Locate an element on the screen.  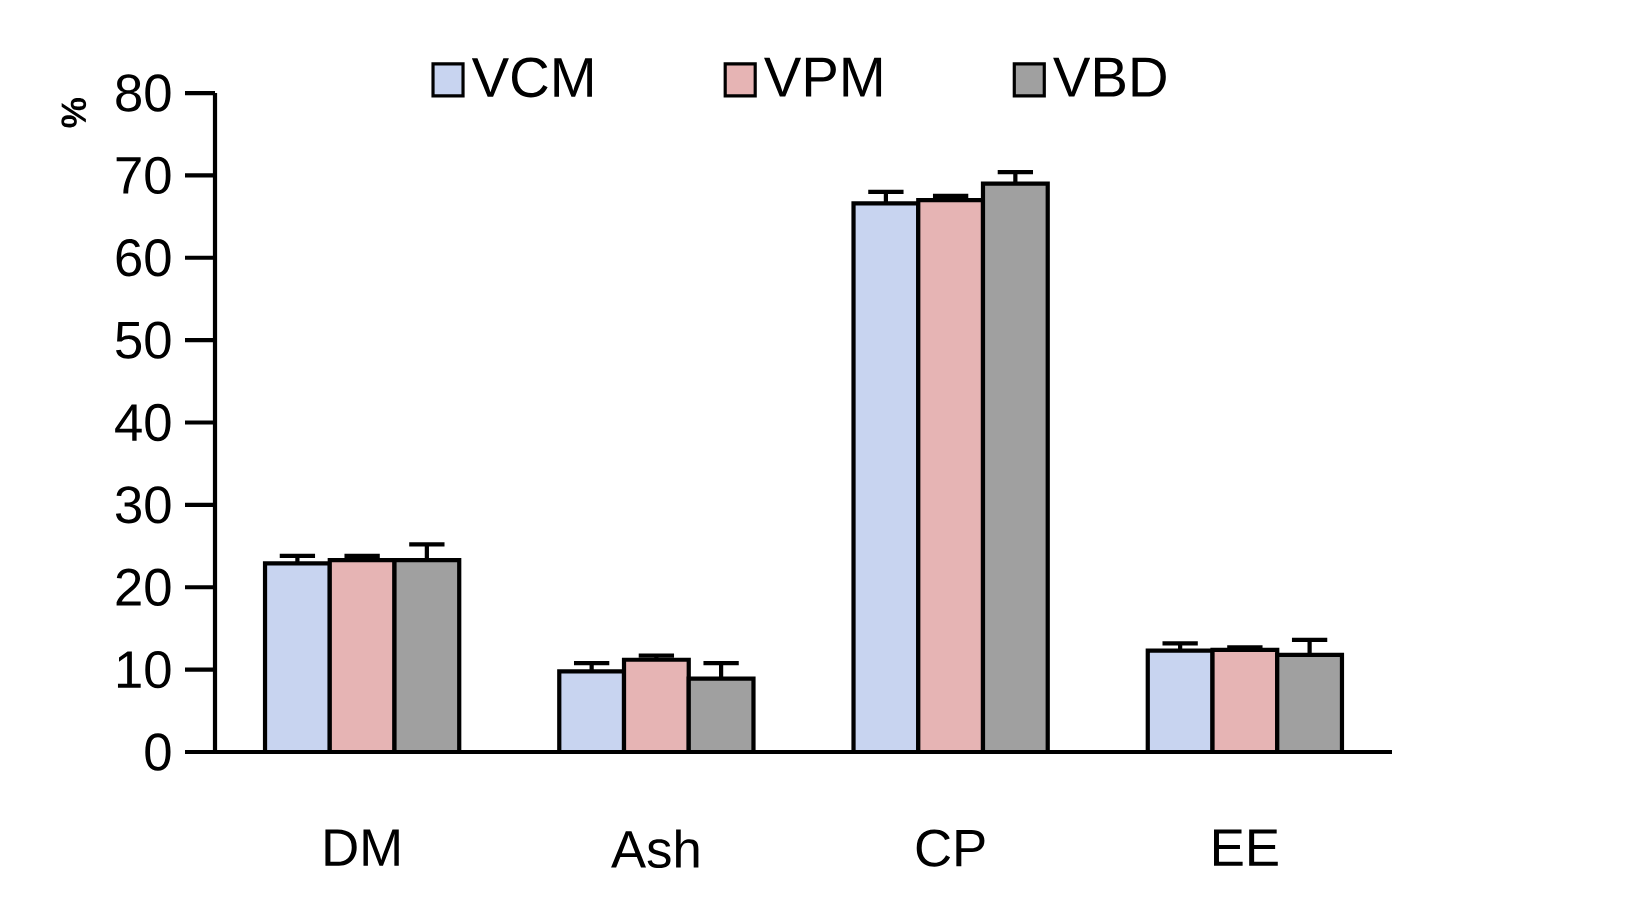
x-tick-label: EE is located at coordinates (1246, 847).